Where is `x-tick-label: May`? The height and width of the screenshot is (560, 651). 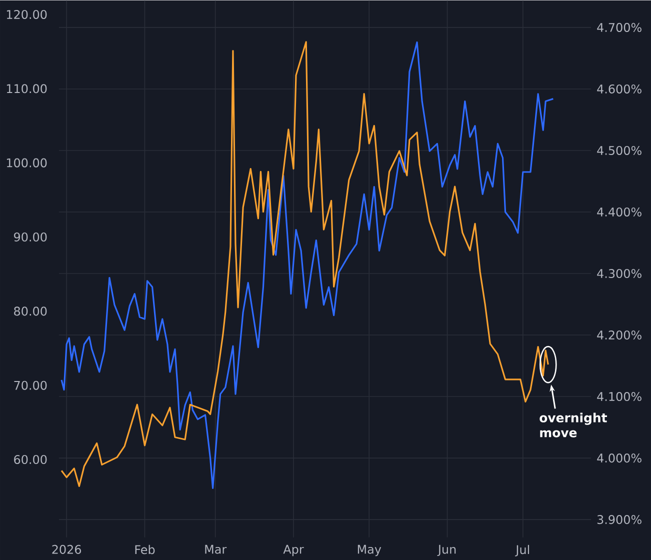 x-tick-label: May is located at coordinates (370, 550).